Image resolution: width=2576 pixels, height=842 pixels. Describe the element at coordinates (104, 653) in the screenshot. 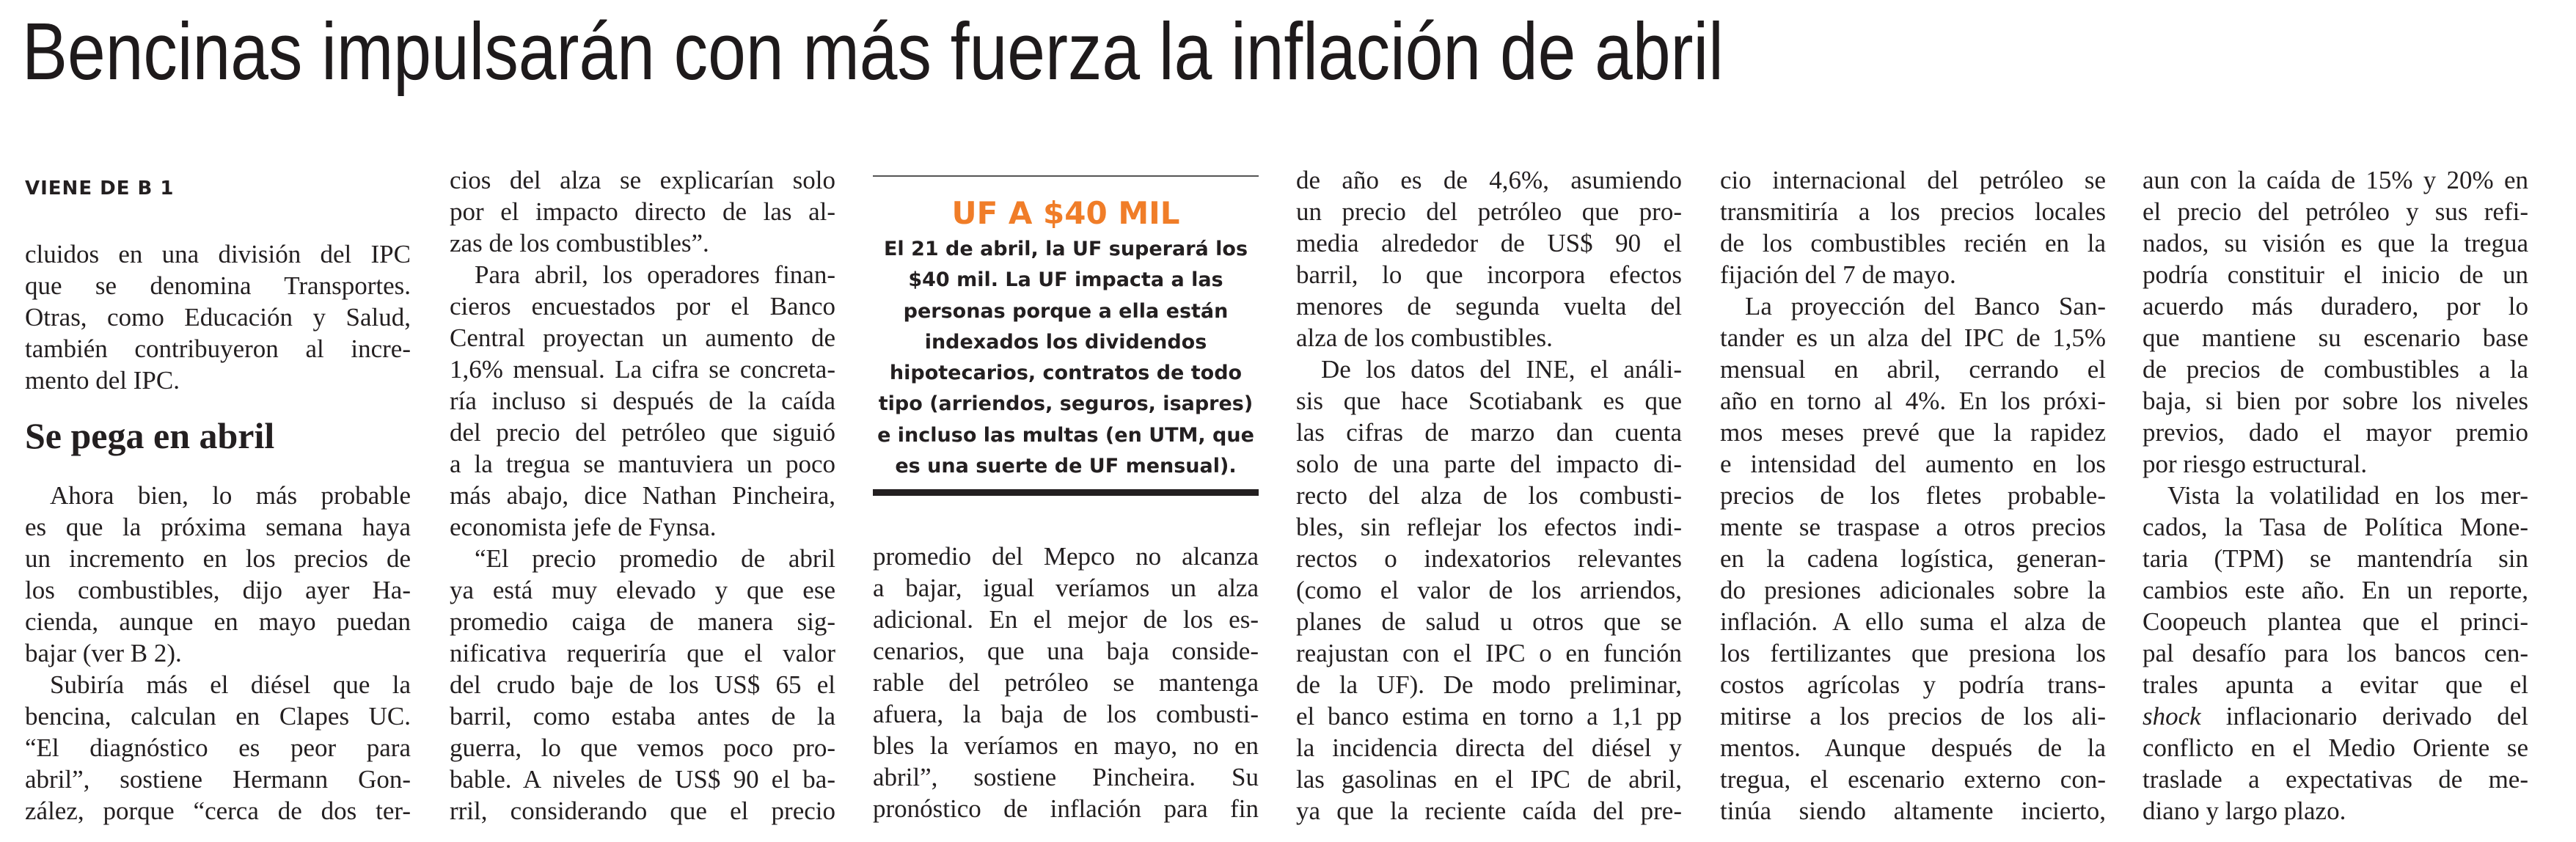

I see `text-line: bajar (ver B 2).` at that location.